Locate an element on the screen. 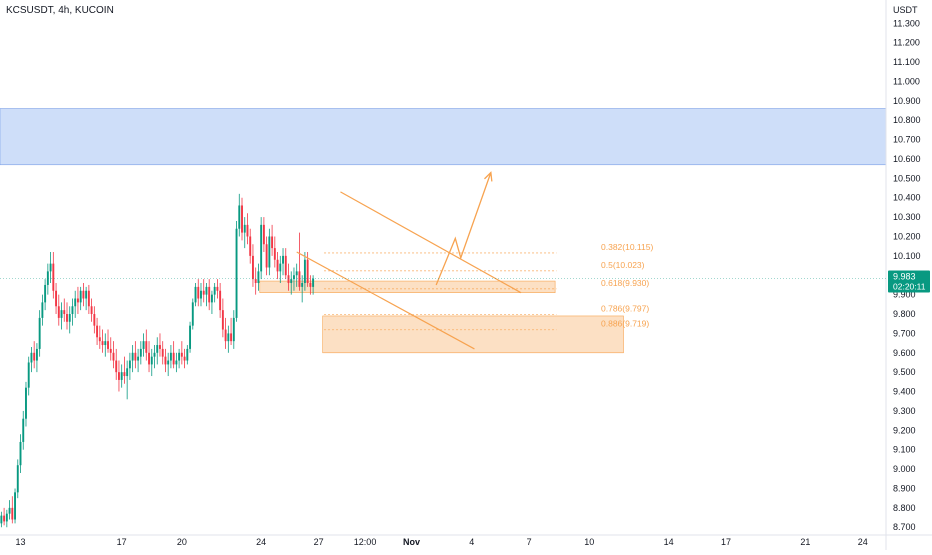 The width and height of the screenshot is (932, 555). projection-path is located at coordinates (463, 229).